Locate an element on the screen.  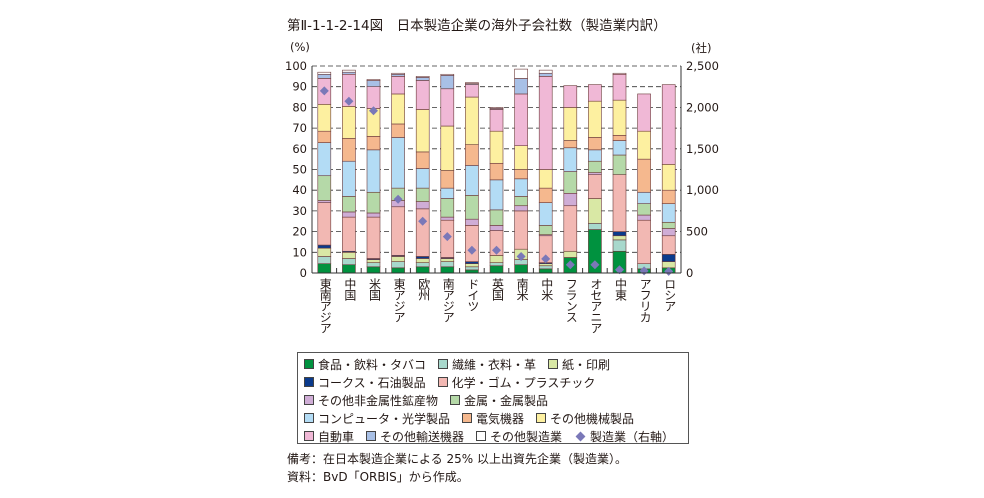
legend-item: その他機械製品 is located at coordinates (585, 418).